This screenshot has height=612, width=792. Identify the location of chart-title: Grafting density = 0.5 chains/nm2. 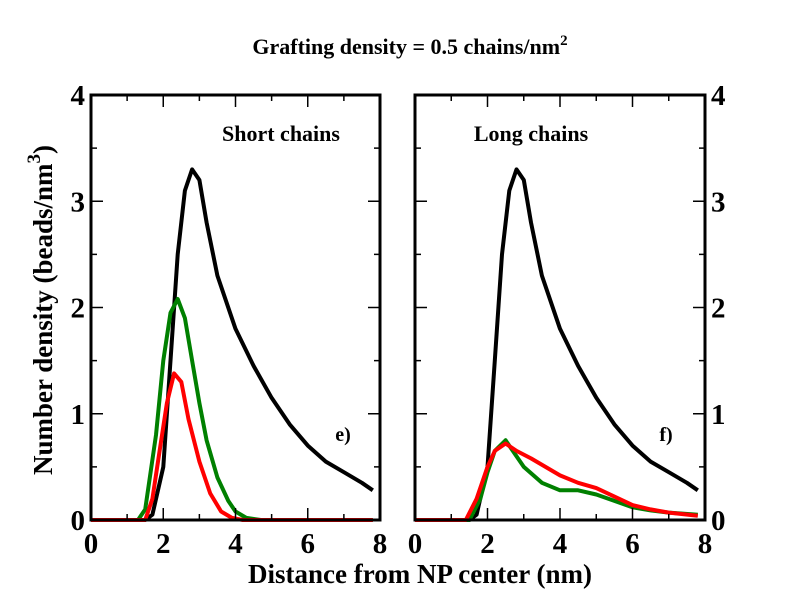
(409, 46).